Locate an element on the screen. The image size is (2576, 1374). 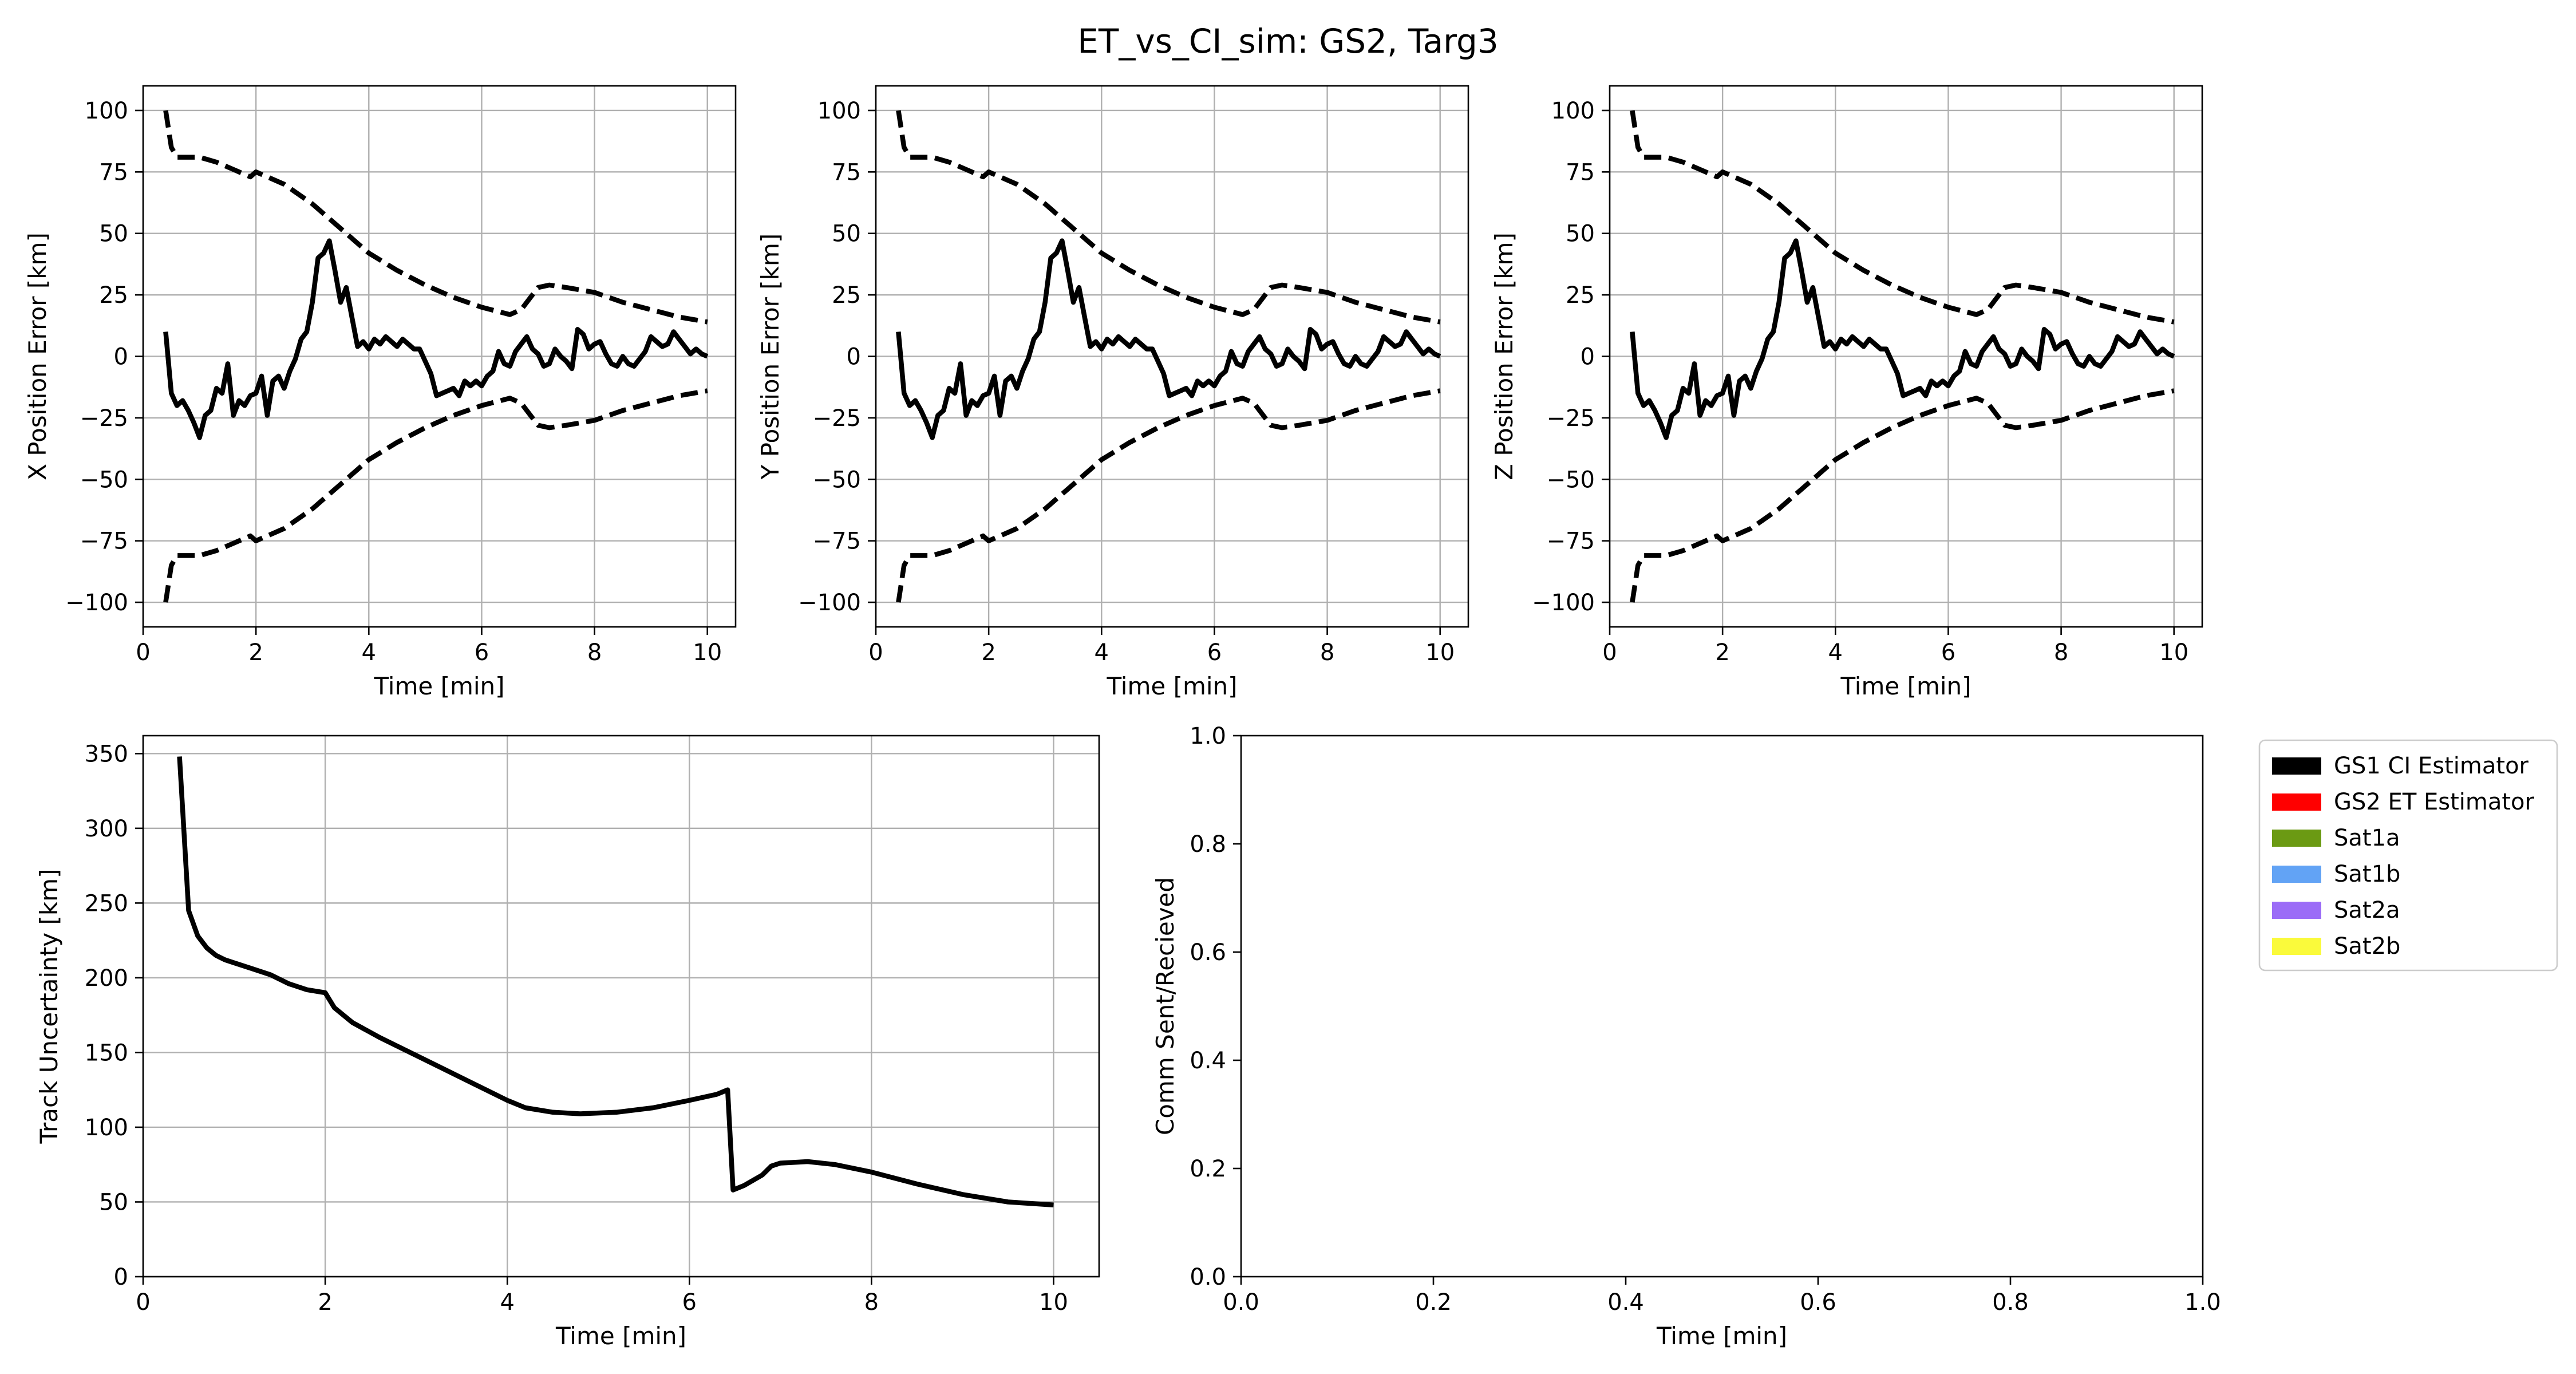
legend-label: Sat1b is located at coordinates (2367, 874).